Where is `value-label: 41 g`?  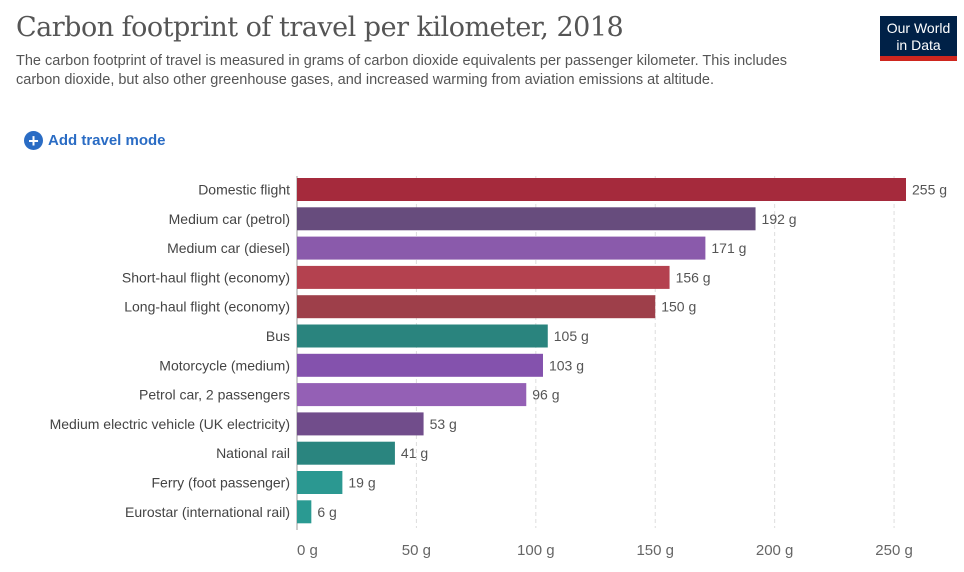 value-label: 41 g is located at coordinates (414, 453).